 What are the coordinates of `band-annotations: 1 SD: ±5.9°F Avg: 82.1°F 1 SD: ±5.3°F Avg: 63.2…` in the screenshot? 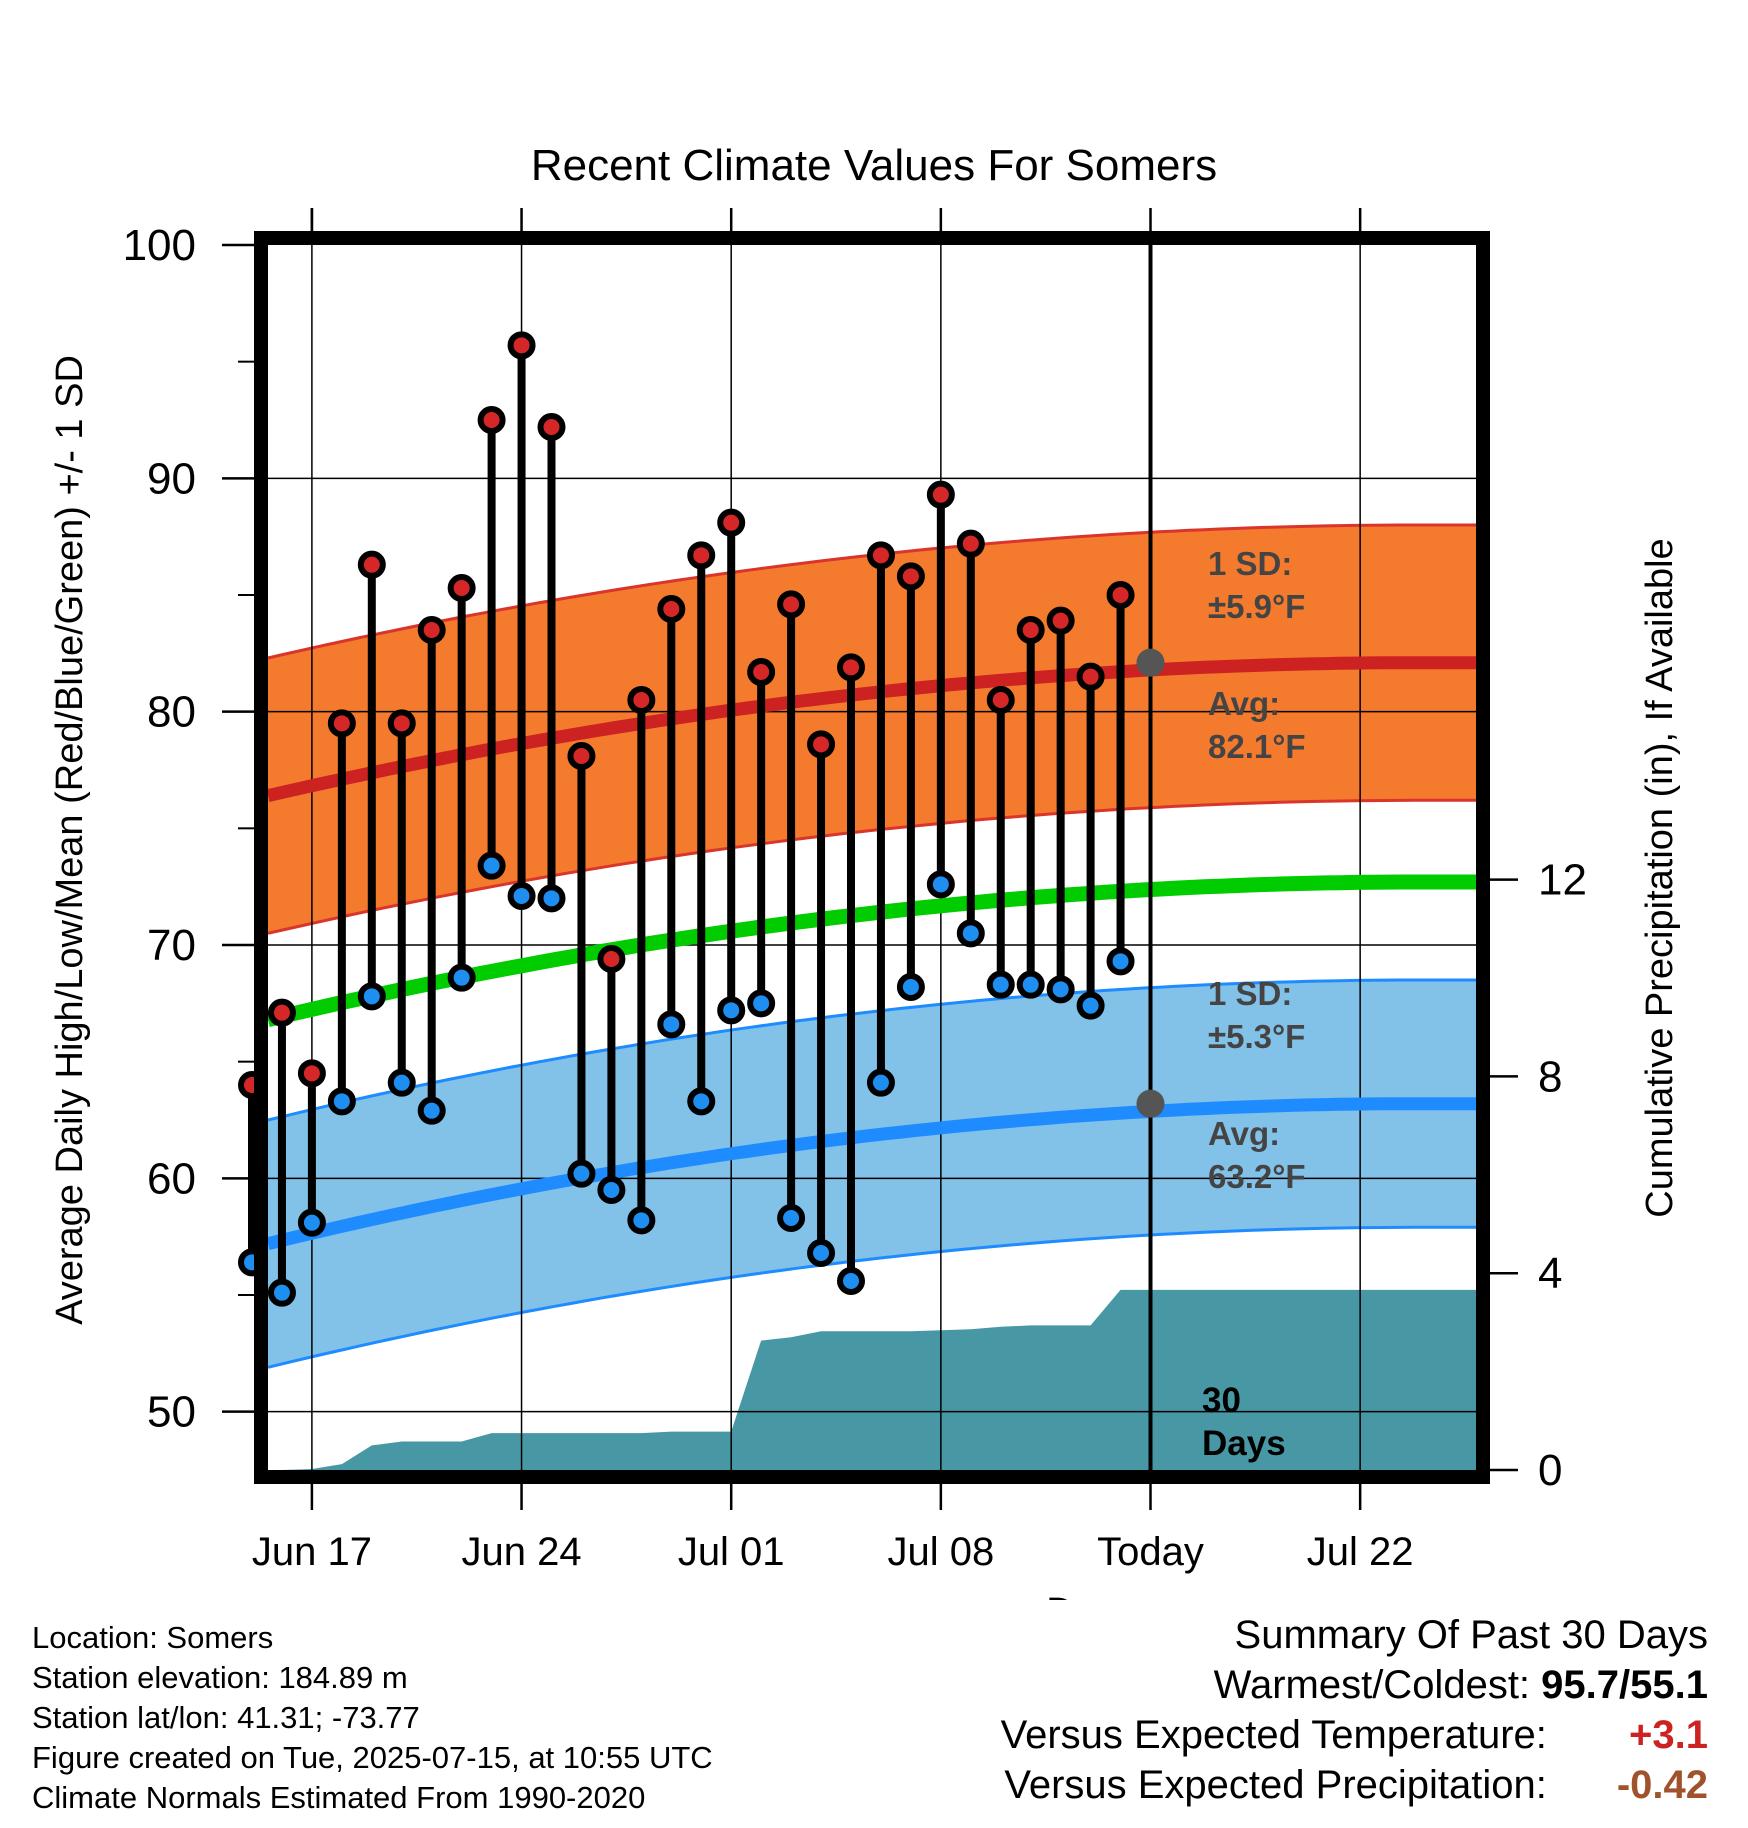 It's located at (1254, 1004).